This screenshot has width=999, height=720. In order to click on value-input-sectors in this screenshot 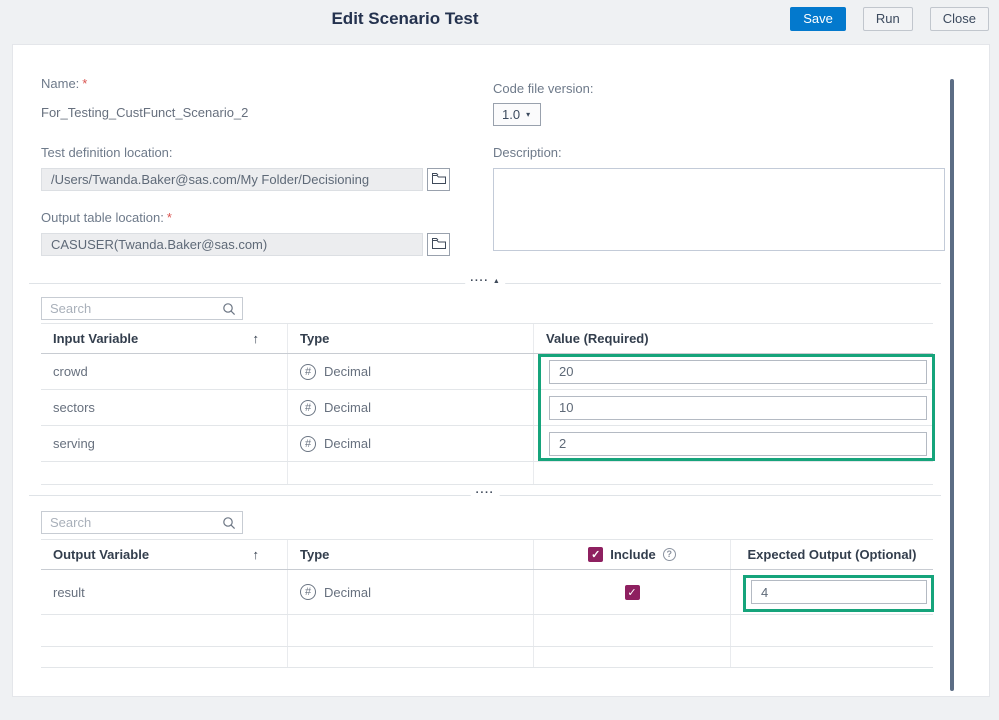, I will do `click(738, 407)`.